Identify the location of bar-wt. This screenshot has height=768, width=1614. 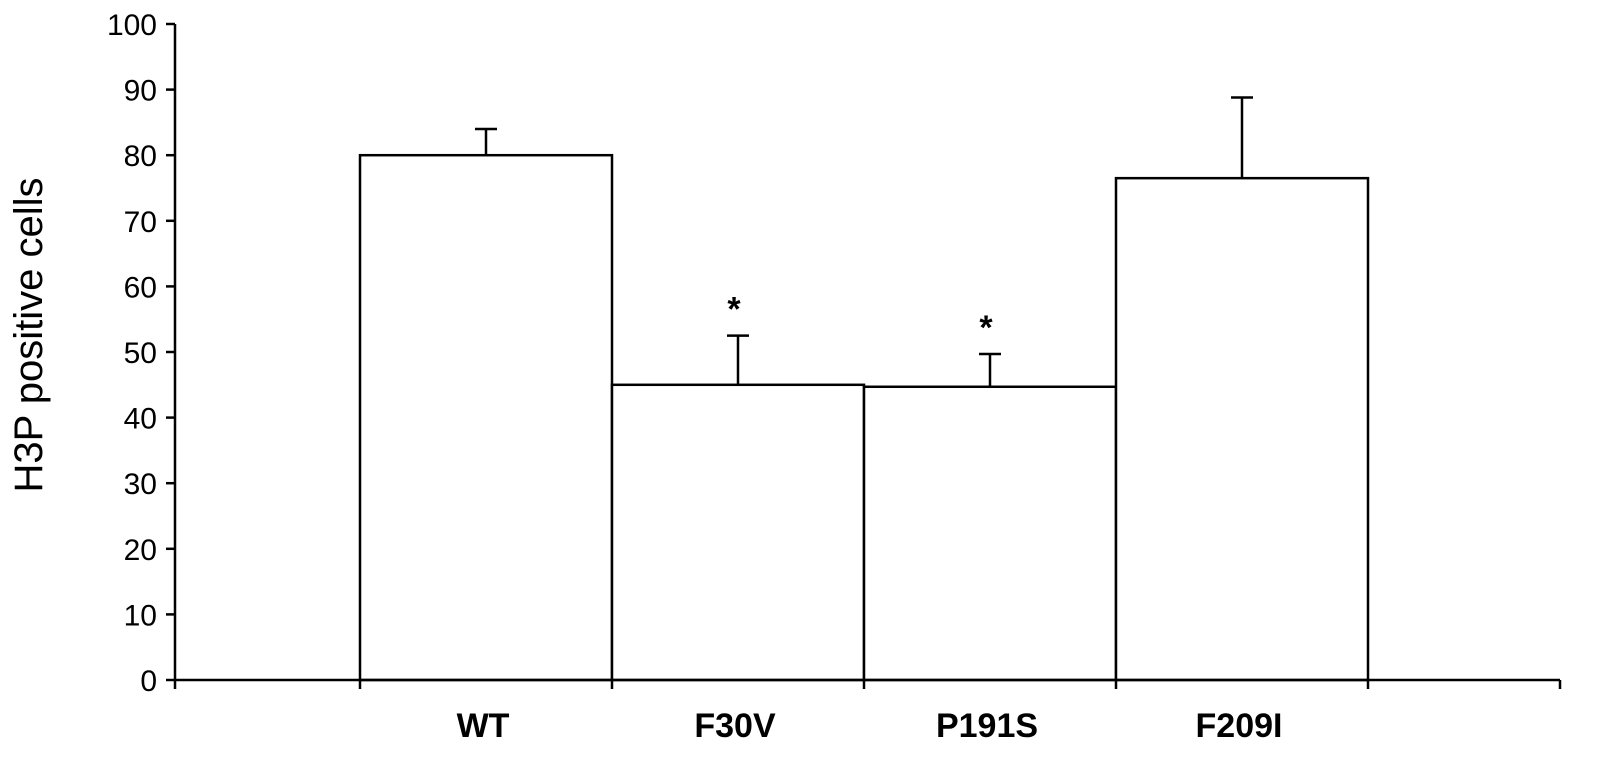
(486, 417).